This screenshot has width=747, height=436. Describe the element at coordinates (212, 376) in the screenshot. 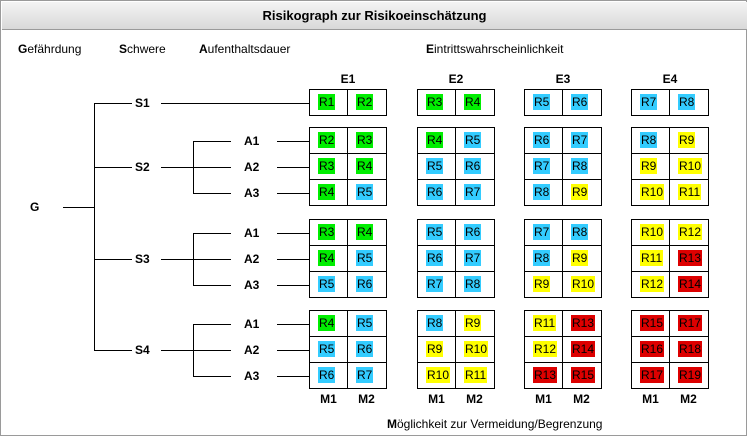

I see `branch-s4-a3` at that location.